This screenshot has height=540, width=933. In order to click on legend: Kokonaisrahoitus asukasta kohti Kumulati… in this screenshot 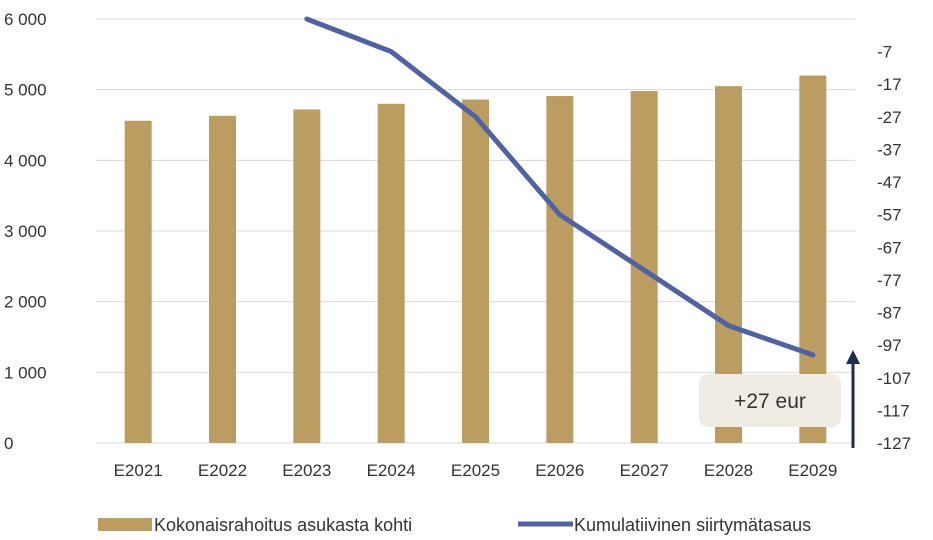, I will do `click(454, 525)`.